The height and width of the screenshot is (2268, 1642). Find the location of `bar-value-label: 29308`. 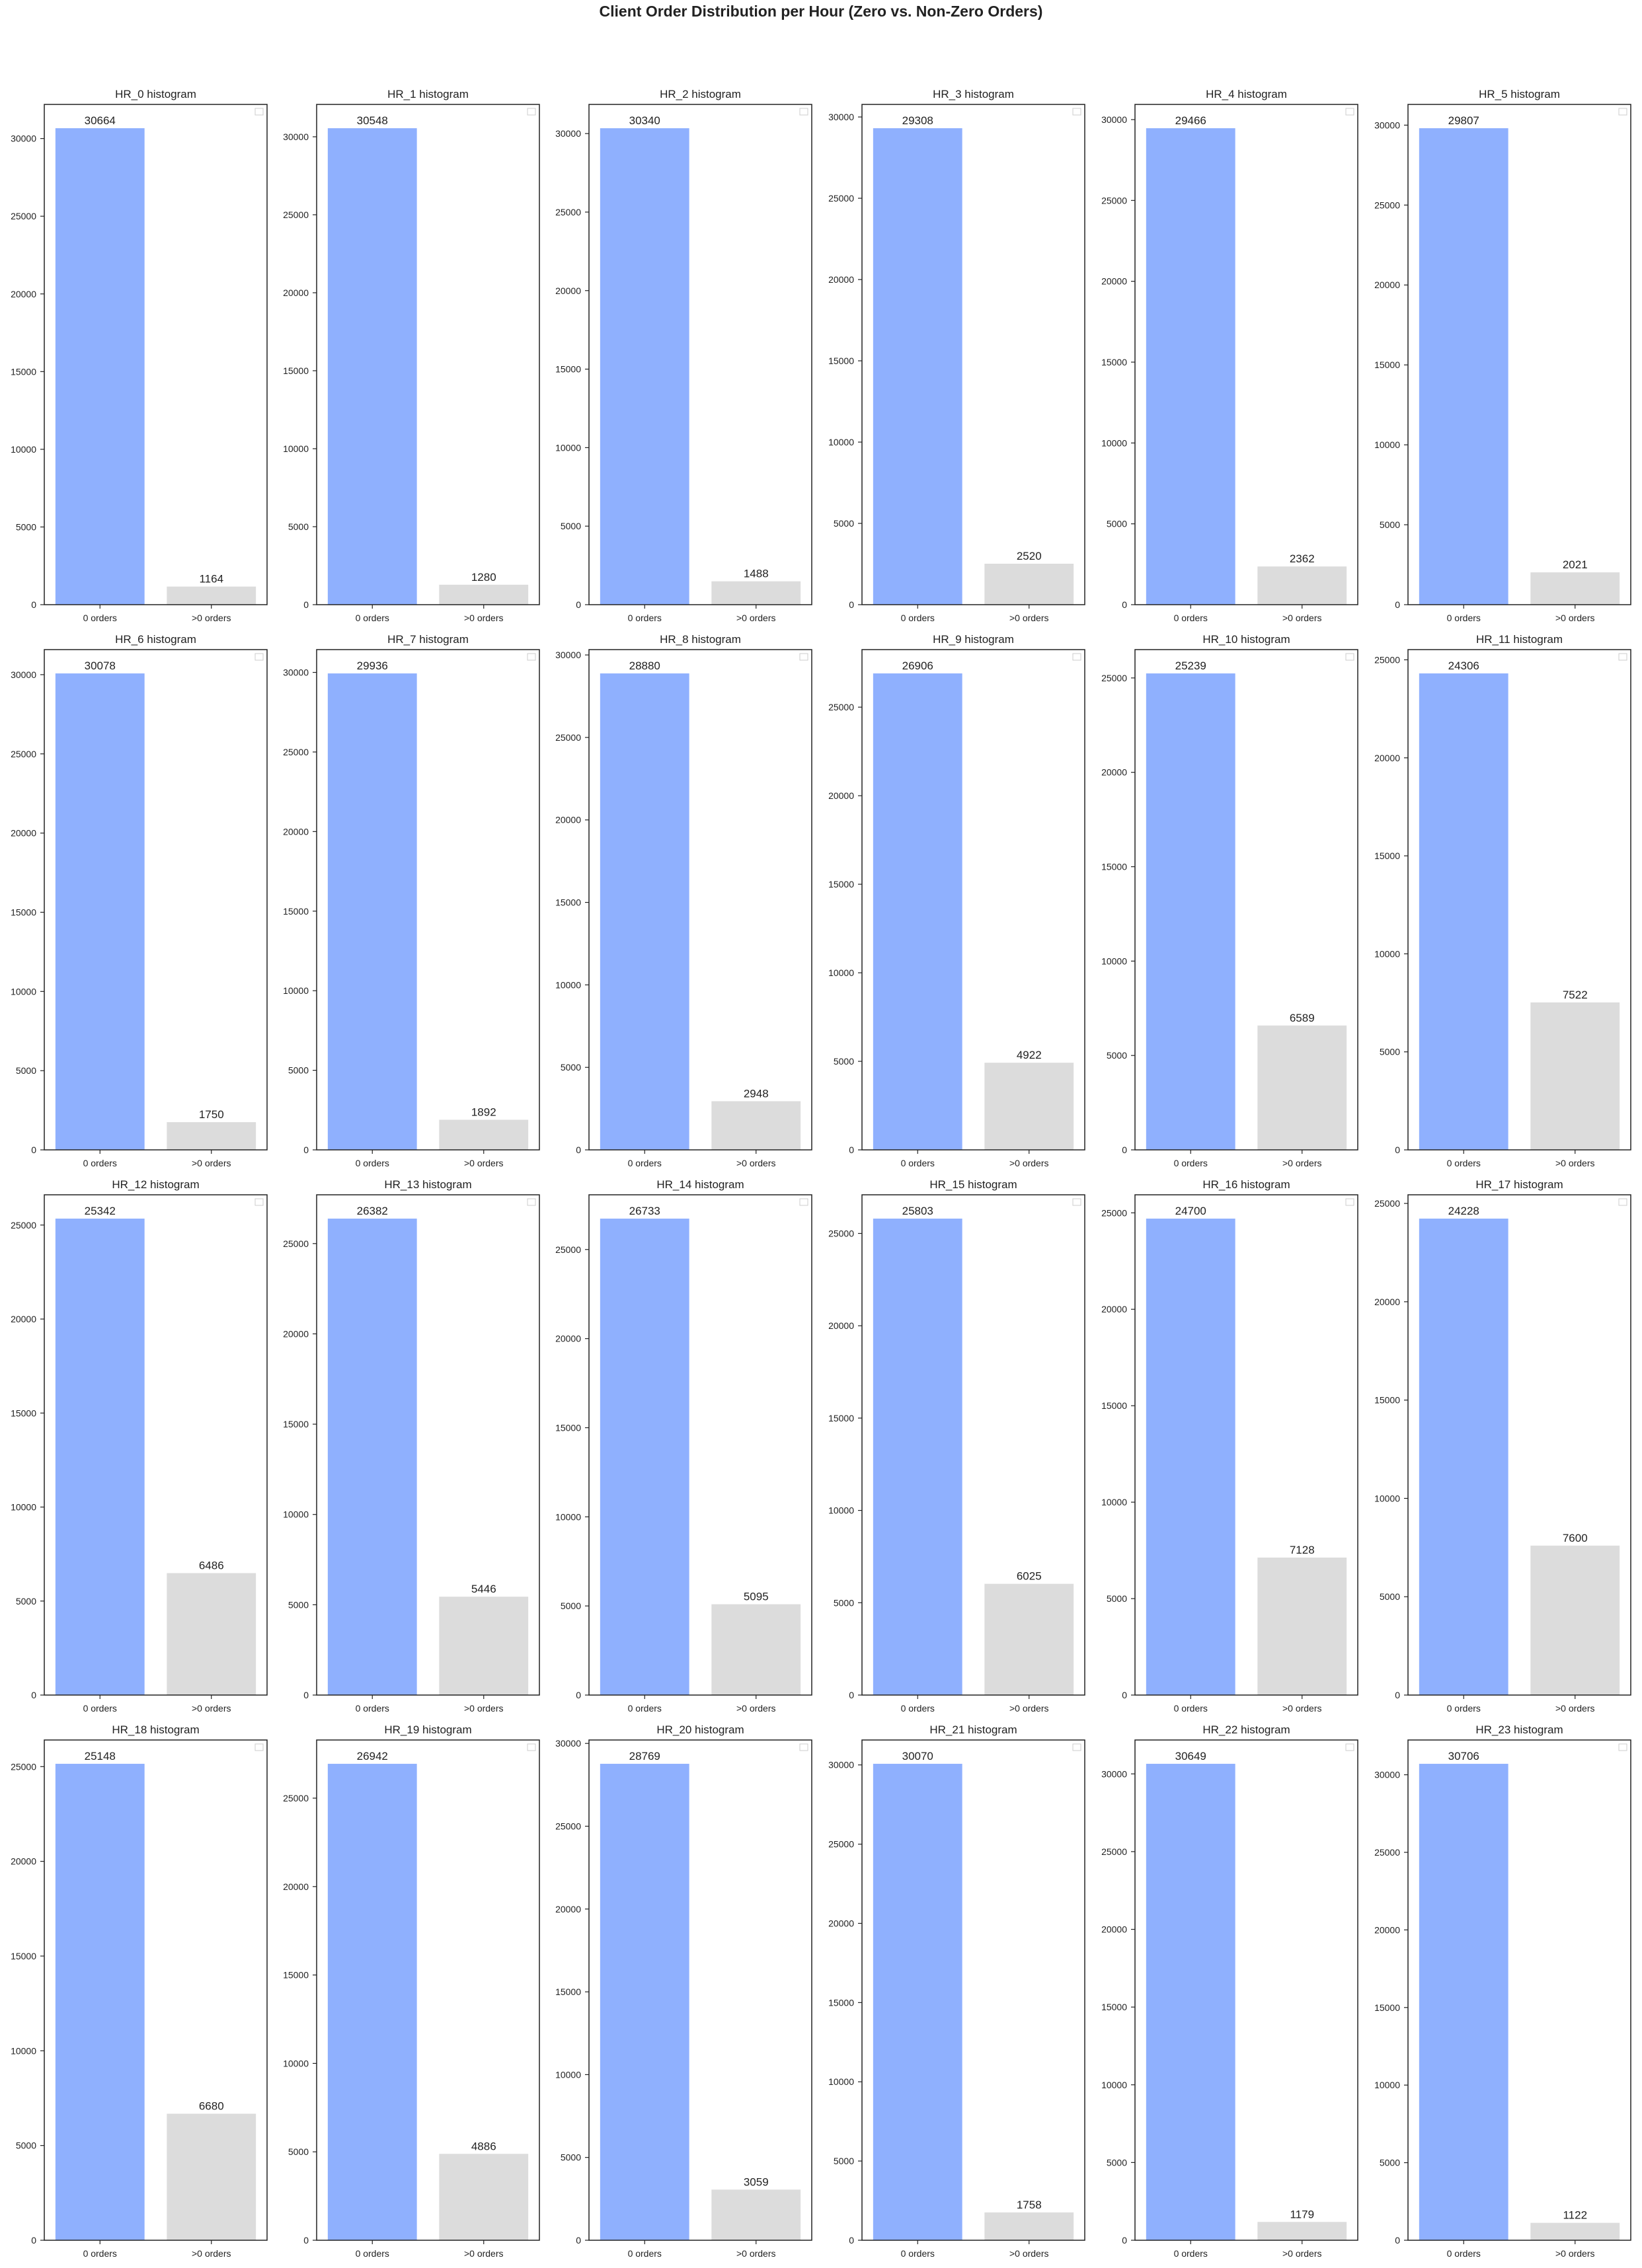

bar-value-label: 29308 is located at coordinates (918, 120).